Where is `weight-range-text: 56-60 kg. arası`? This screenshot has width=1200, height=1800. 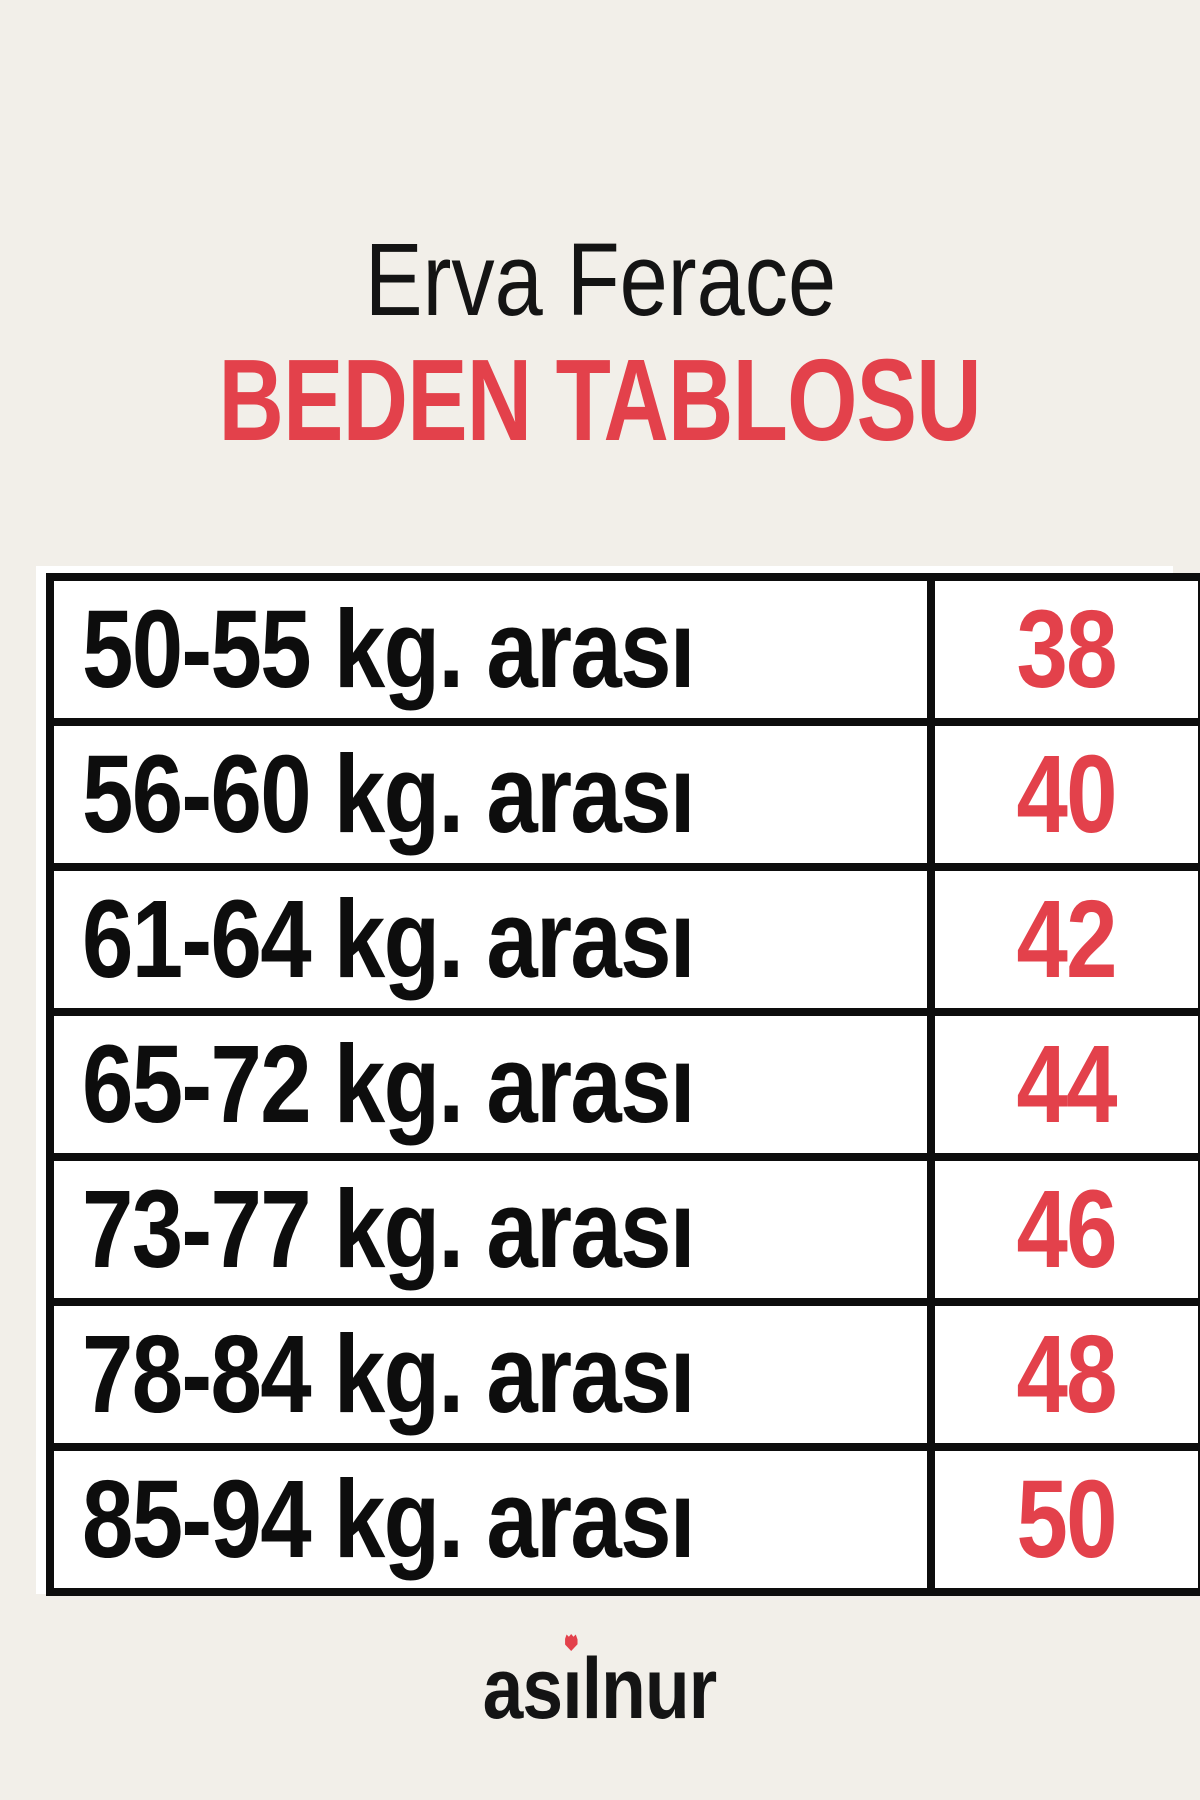
weight-range-text: 56-60 kg. arası is located at coordinates (388, 794).